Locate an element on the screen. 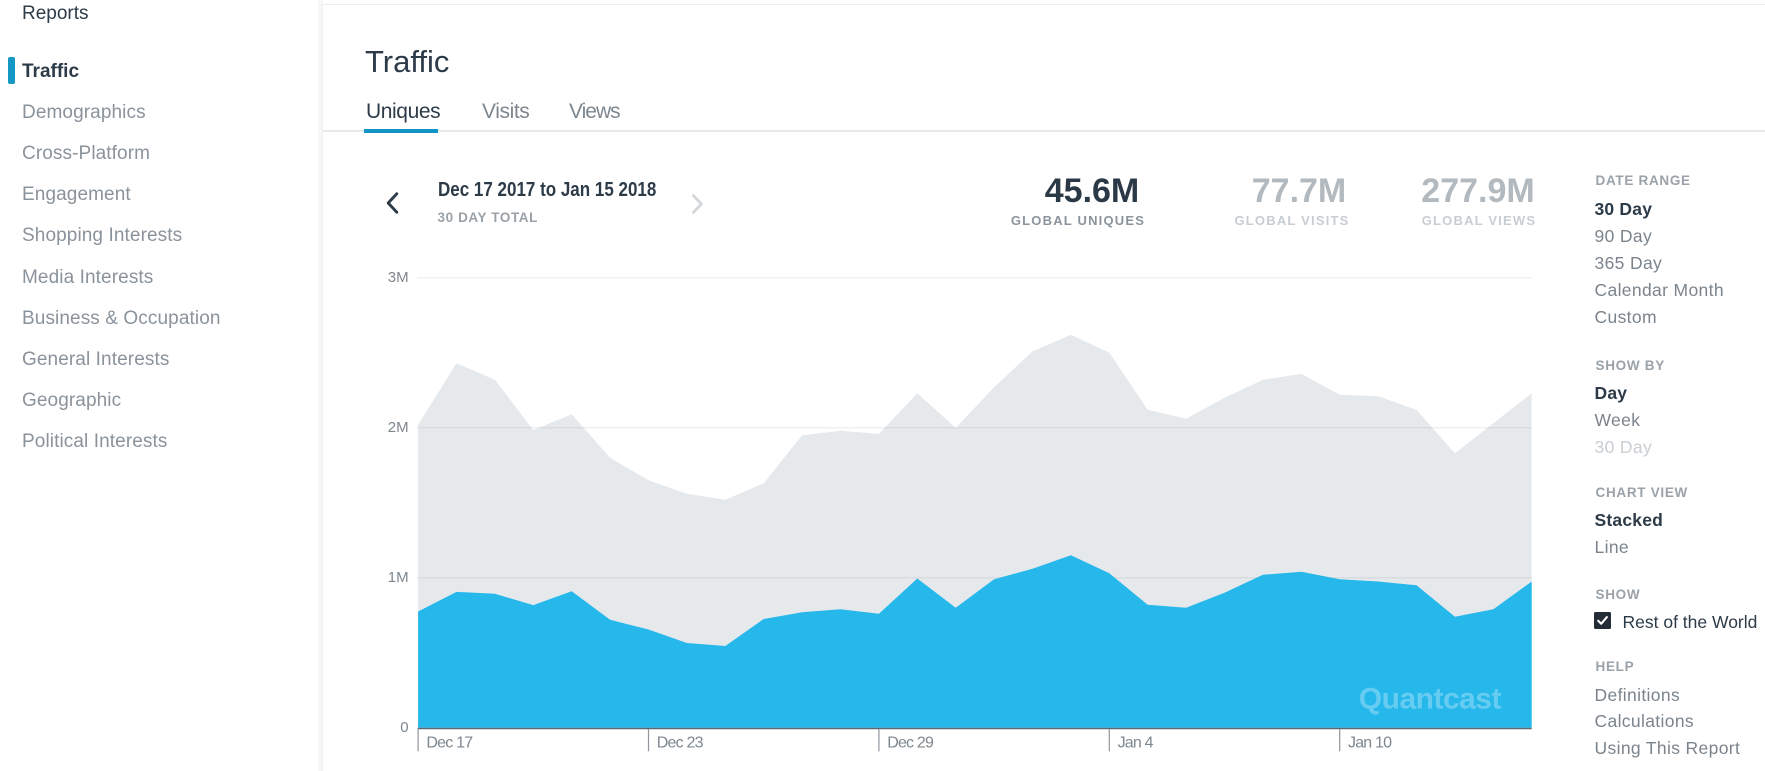  svg-text: Jan 10 is located at coordinates (1370, 742).